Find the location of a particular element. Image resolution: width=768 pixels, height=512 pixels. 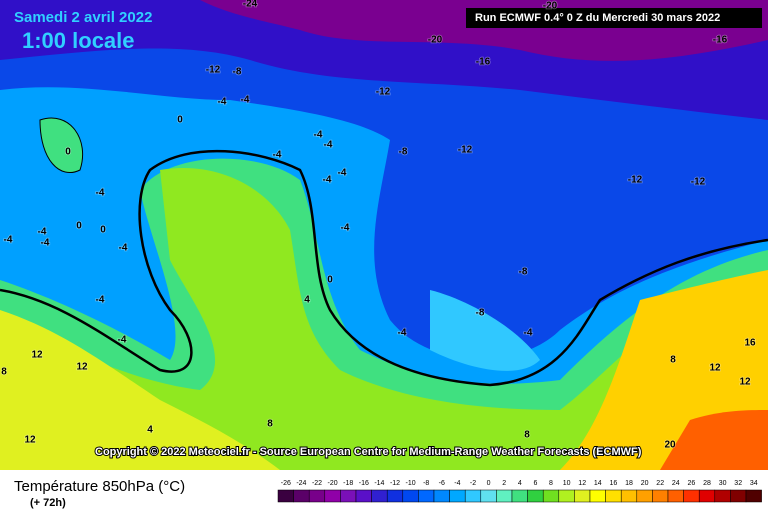

contour-label: 4 is located at coordinates (150, 430).